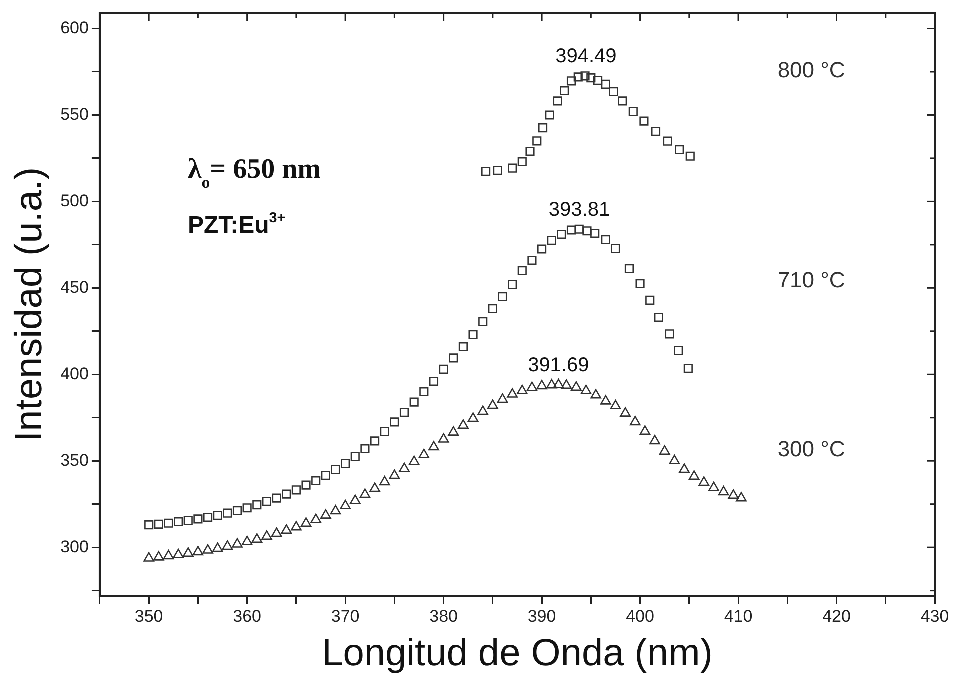 The width and height of the screenshot is (961, 686). I want to click on y-tick-label: 400, so click(74, 374).